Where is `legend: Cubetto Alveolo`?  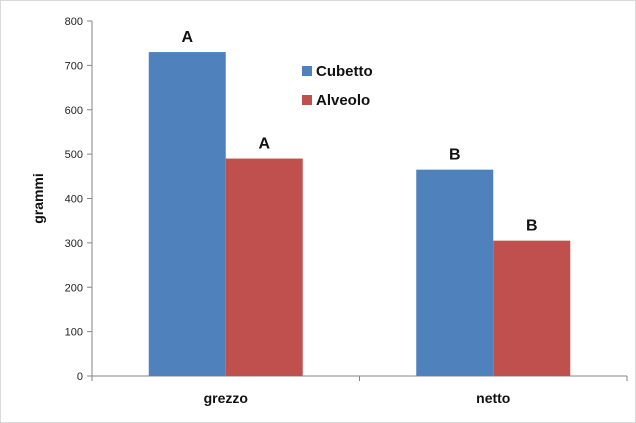
legend: Cubetto Alveolo is located at coordinates (337, 86).